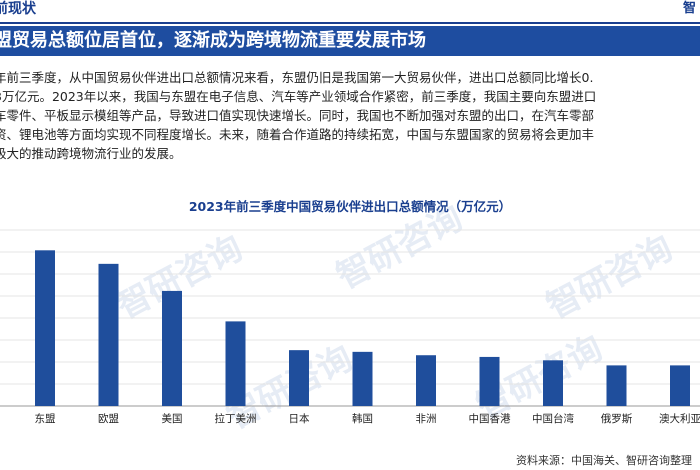 The height and width of the screenshot is (470, 700). What do you see at coordinates (45, 418) in the screenshot?
I see `x-tick-label: 东盟` at bounding box center [45, 418].